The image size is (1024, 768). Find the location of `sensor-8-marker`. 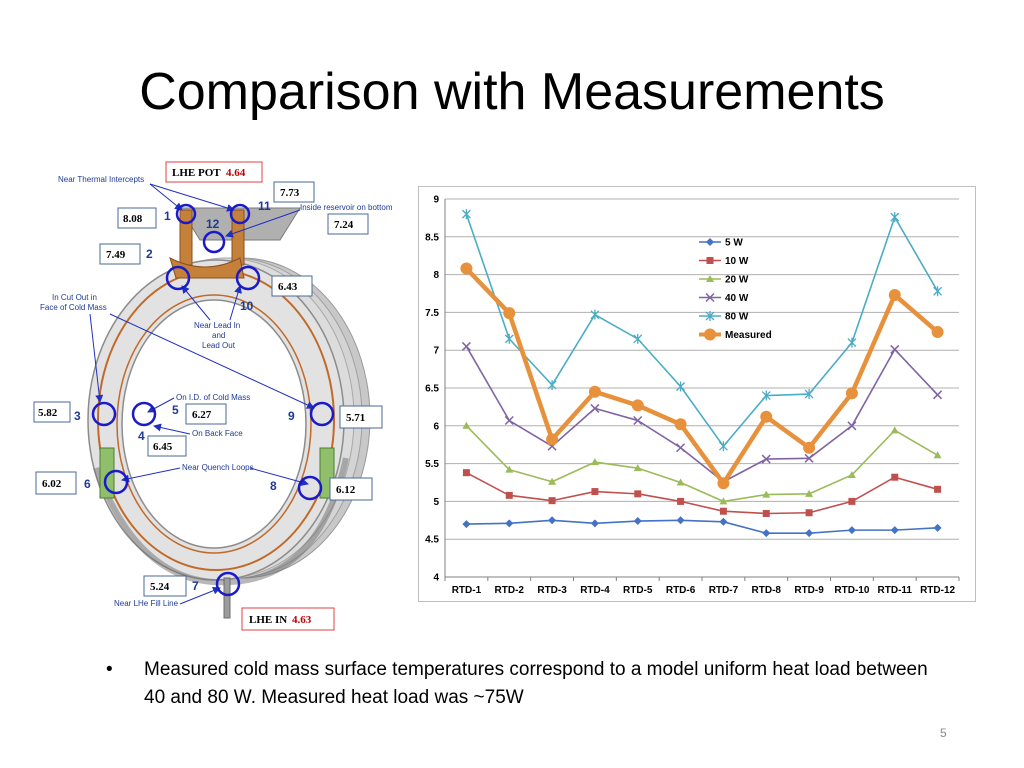

sensor-8-marker is located at coordinates (310, 488).